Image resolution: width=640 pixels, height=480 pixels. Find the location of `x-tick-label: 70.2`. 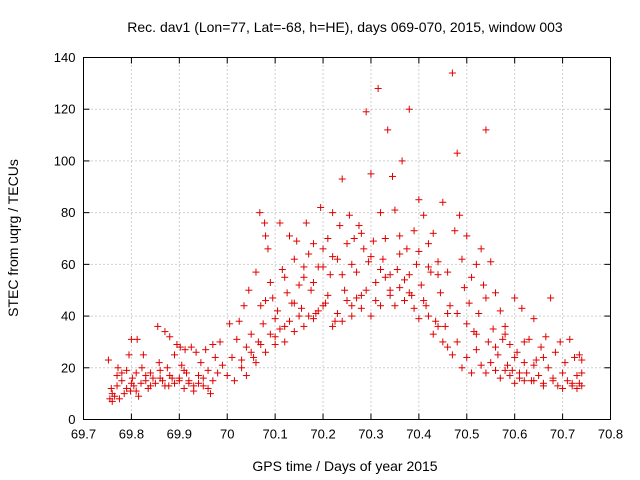

x-tick-label: 70.2 is located at coordinates (322, 434).